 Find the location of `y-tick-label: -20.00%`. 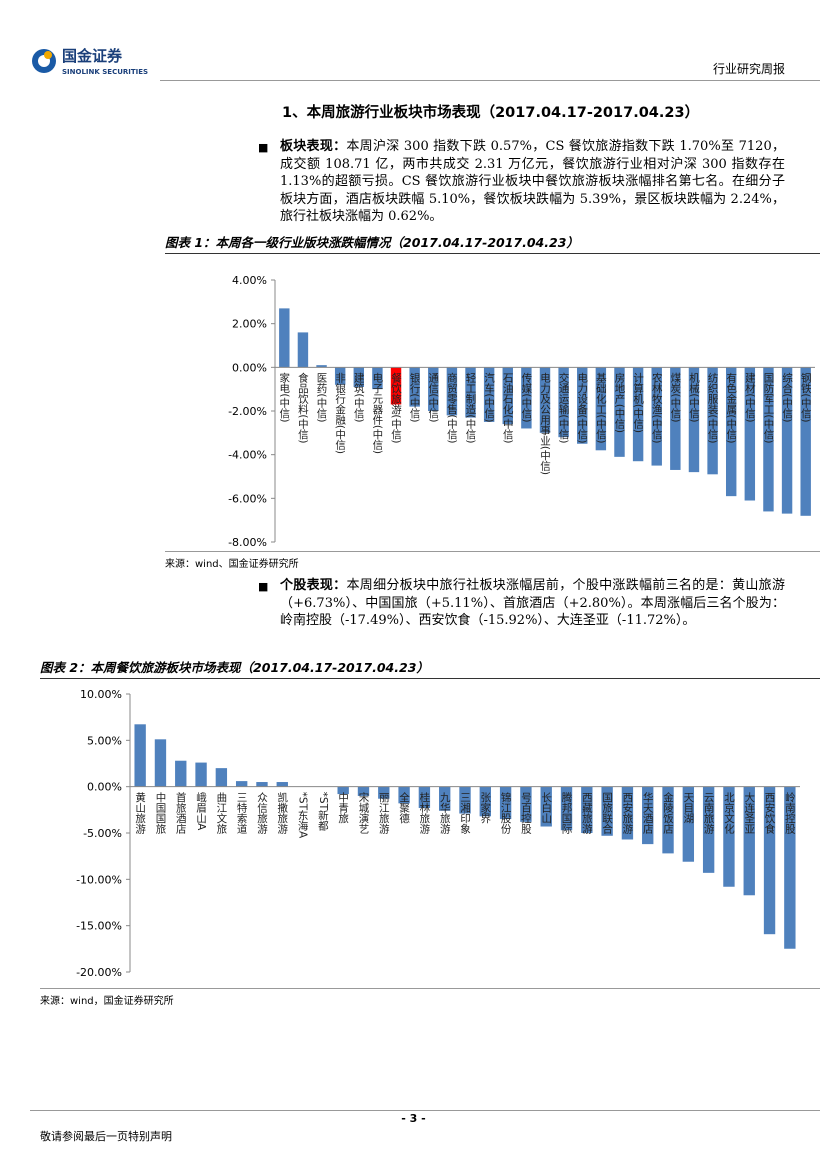

y-tick-label: -20.00% is located at coordinates (99, 972).